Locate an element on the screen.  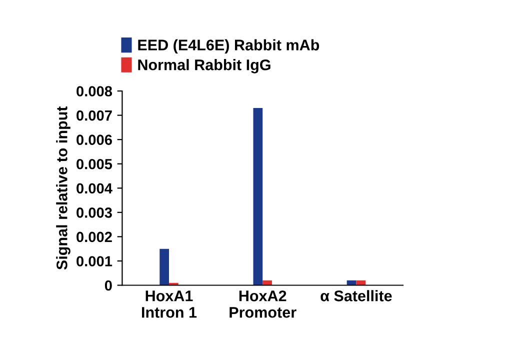
y-tick-label: 0.002 is located at coordinates (94, 237).